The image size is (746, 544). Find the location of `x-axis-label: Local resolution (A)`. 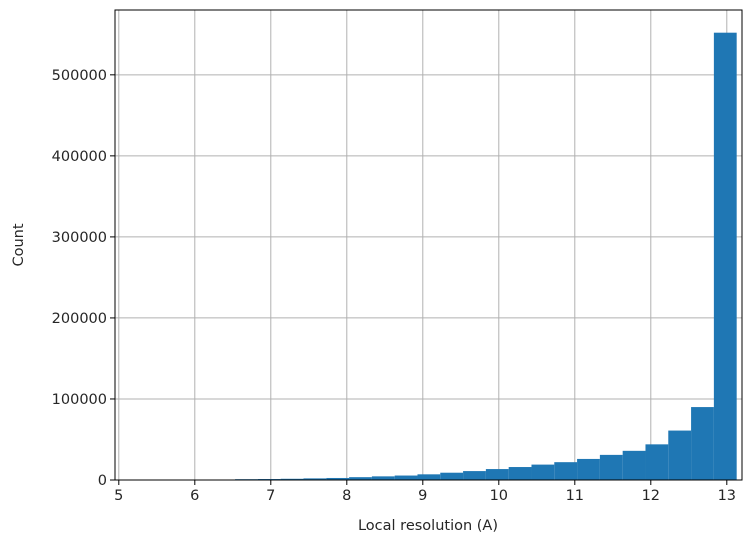

x-axis-label: Local resolution (A) is located at coordinates (428, 526).